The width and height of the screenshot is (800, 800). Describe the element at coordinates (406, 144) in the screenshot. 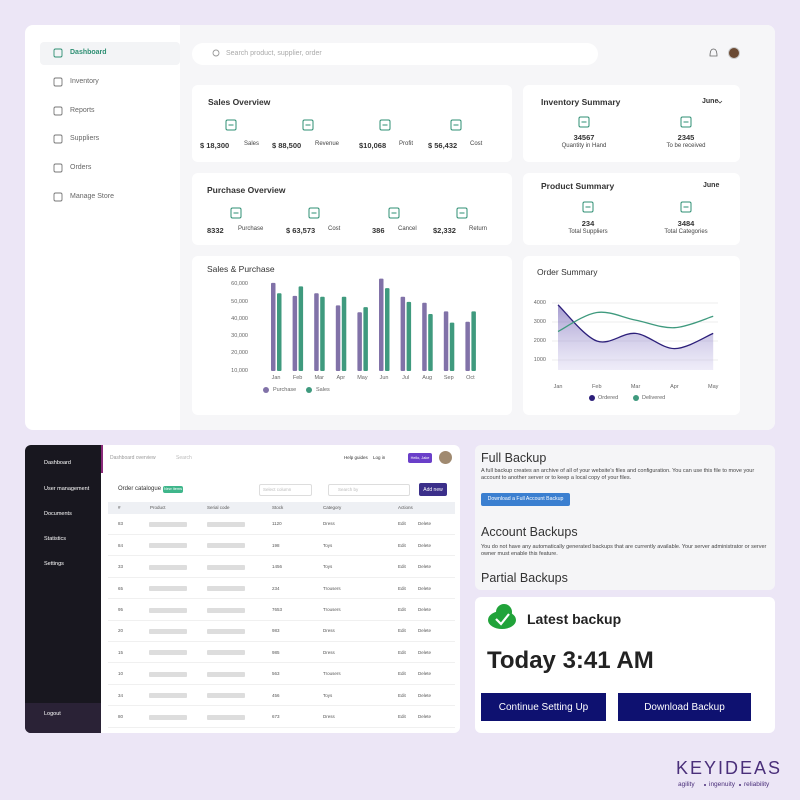

I see `stat-label: Profit` at that location.